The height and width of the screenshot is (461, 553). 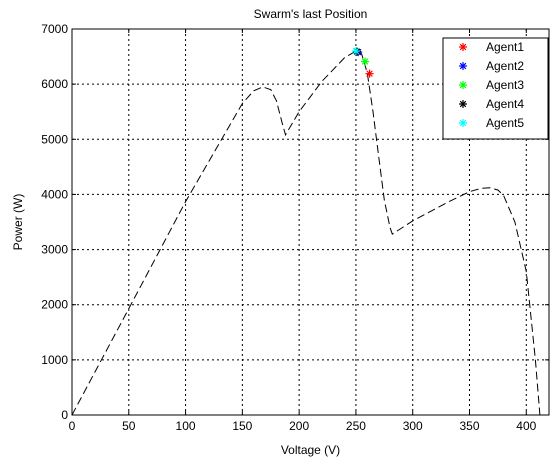 I want to click on x-tick-label: 250, so click(x=356, y=426).